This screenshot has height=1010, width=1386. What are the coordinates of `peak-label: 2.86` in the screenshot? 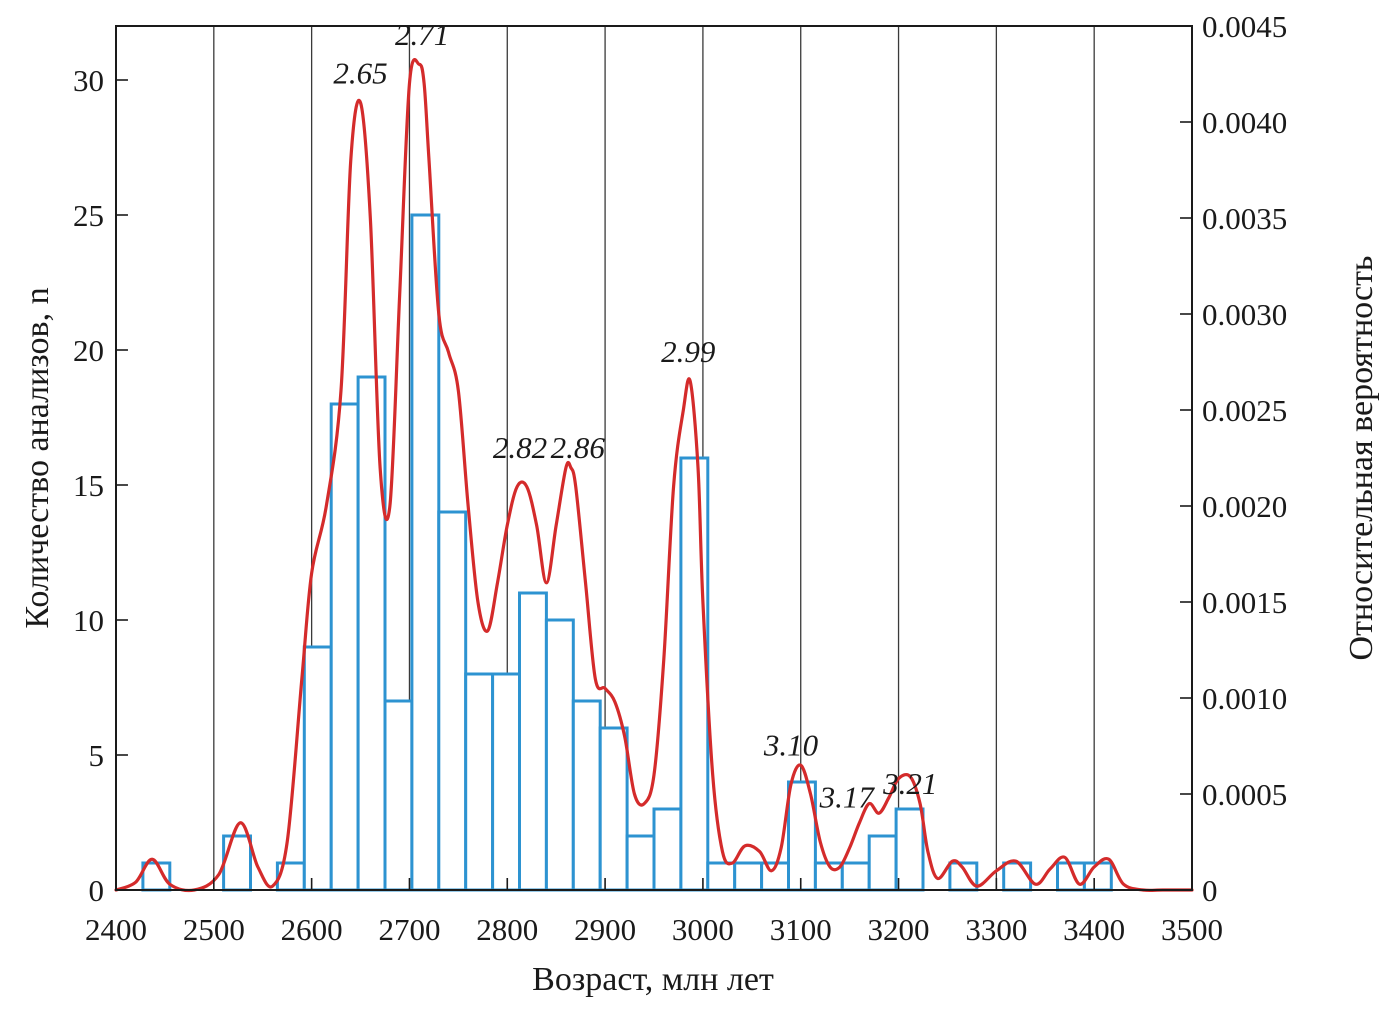 It's located at (578, 447).